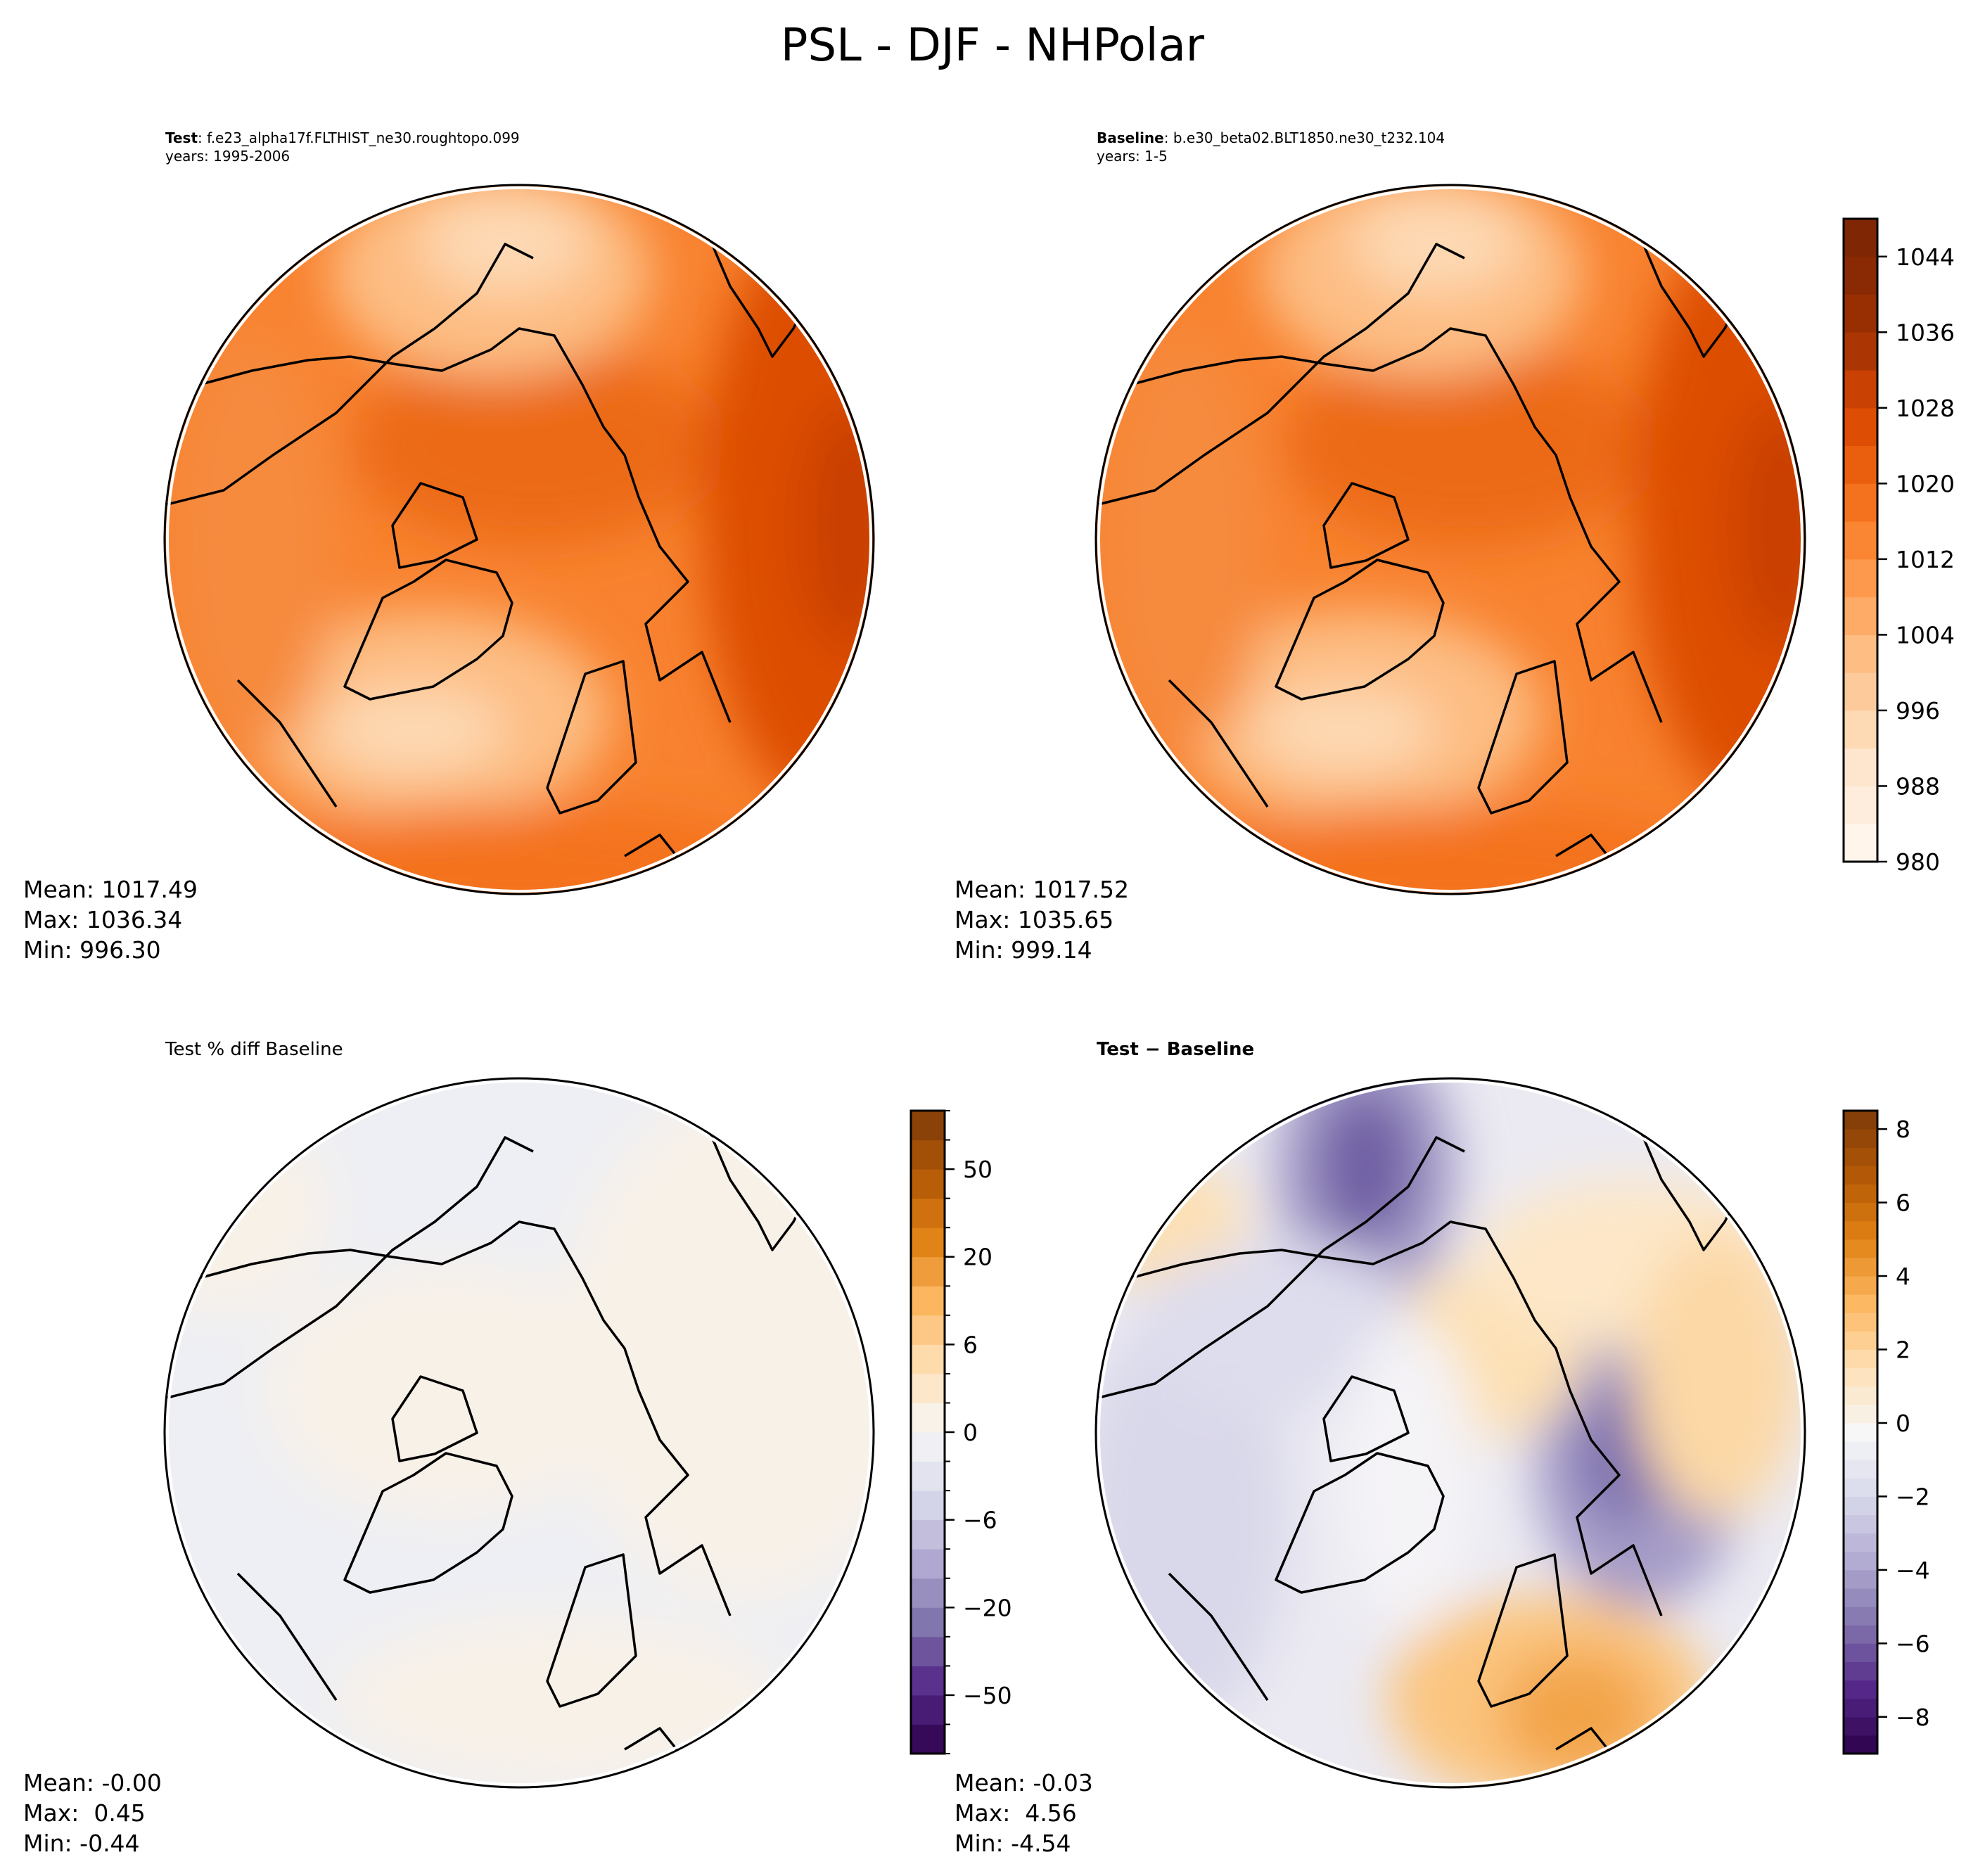  What do you see at coordinates (977, 1257) in the screenshot?
I see `colorbar-tick-label: 20` at bounding box center [977, 1257].